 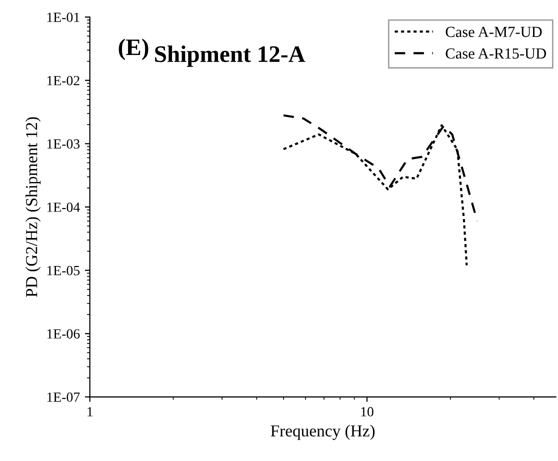 I want to click on y-tick-label: 1E-01, so click(x=63, y=17).